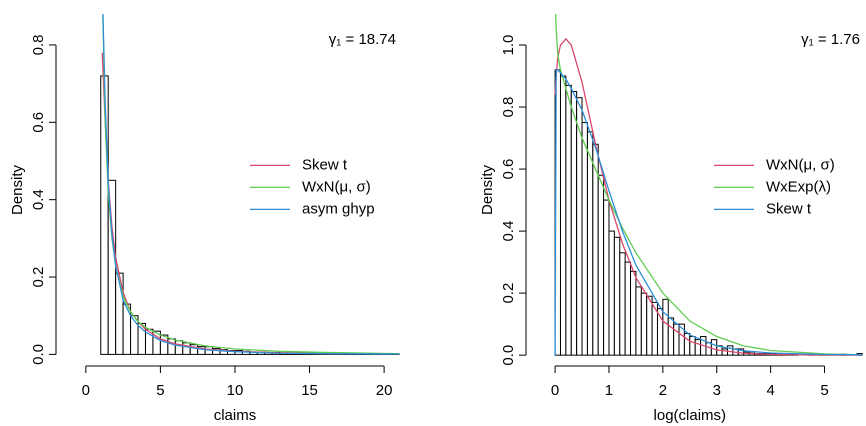 This screenshot has width=866, height=426. Describe the element at coordinates (663, 390) in the screenshot. I see `x-tick-label: 2` at that location.